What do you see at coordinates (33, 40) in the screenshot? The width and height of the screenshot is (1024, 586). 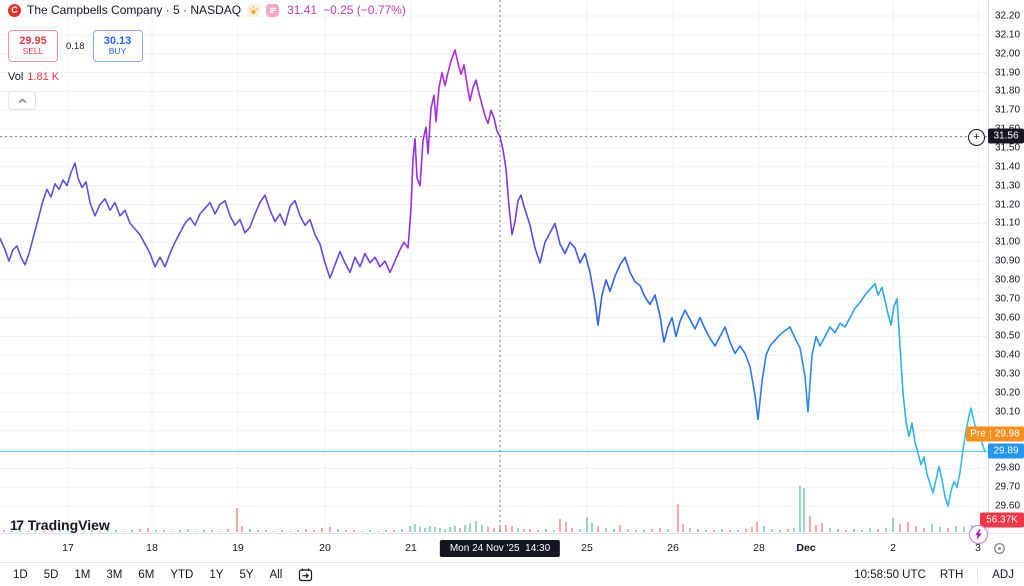 I see `sell-price: 29.95` at bounding box center [33, 40].